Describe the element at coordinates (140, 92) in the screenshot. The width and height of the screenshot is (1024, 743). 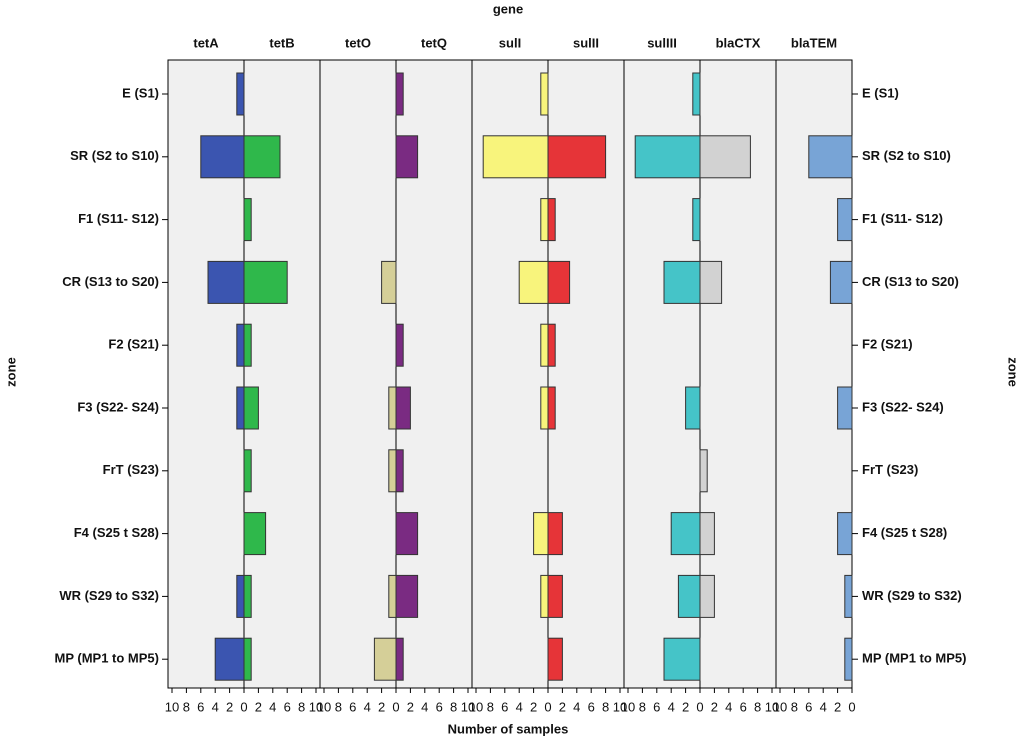
I see `y-tick-label: E (S1)` at that location.